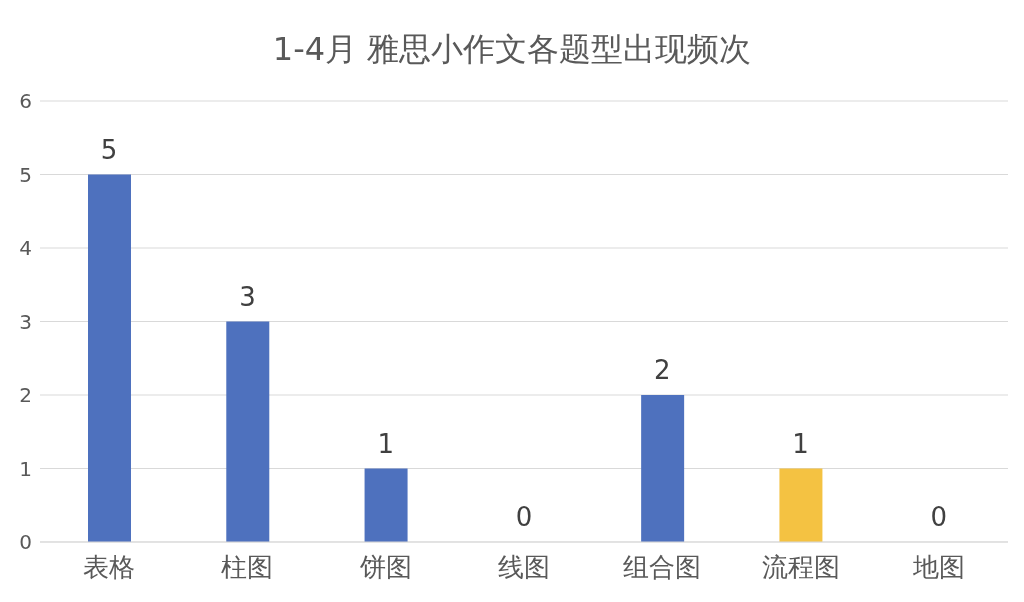  Describe the element at coordinates (385, 567) in the screenshot. I see `x-tick-label: 饼图` at that location.